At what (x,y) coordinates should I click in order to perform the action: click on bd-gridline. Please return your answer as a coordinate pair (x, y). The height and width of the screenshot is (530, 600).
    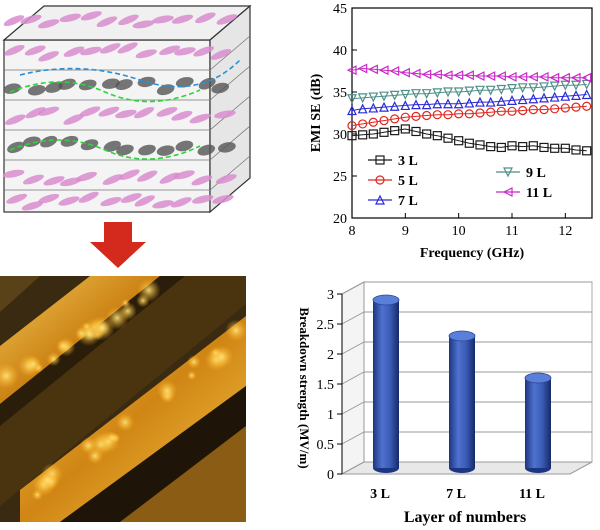
    Looking at the image, I should click on (466, 438).